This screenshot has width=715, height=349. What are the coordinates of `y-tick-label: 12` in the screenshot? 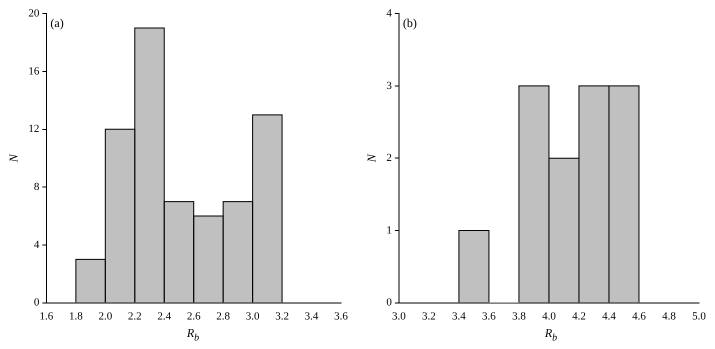 It's located at (34, 129).